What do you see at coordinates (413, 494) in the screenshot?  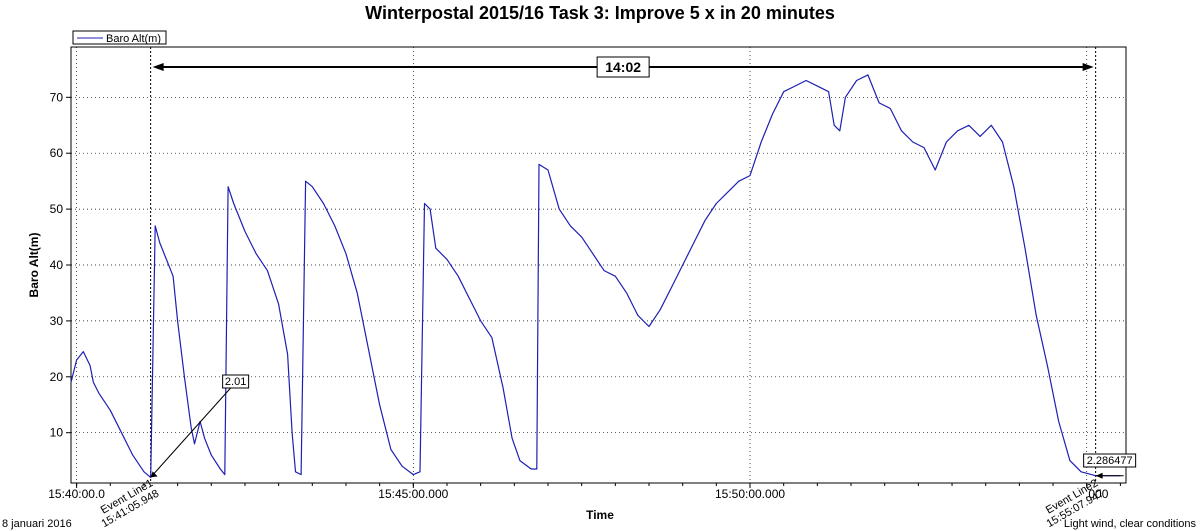 I see `x-tick-label-1: 15:45:00.000` at bounding box center [413, 494].